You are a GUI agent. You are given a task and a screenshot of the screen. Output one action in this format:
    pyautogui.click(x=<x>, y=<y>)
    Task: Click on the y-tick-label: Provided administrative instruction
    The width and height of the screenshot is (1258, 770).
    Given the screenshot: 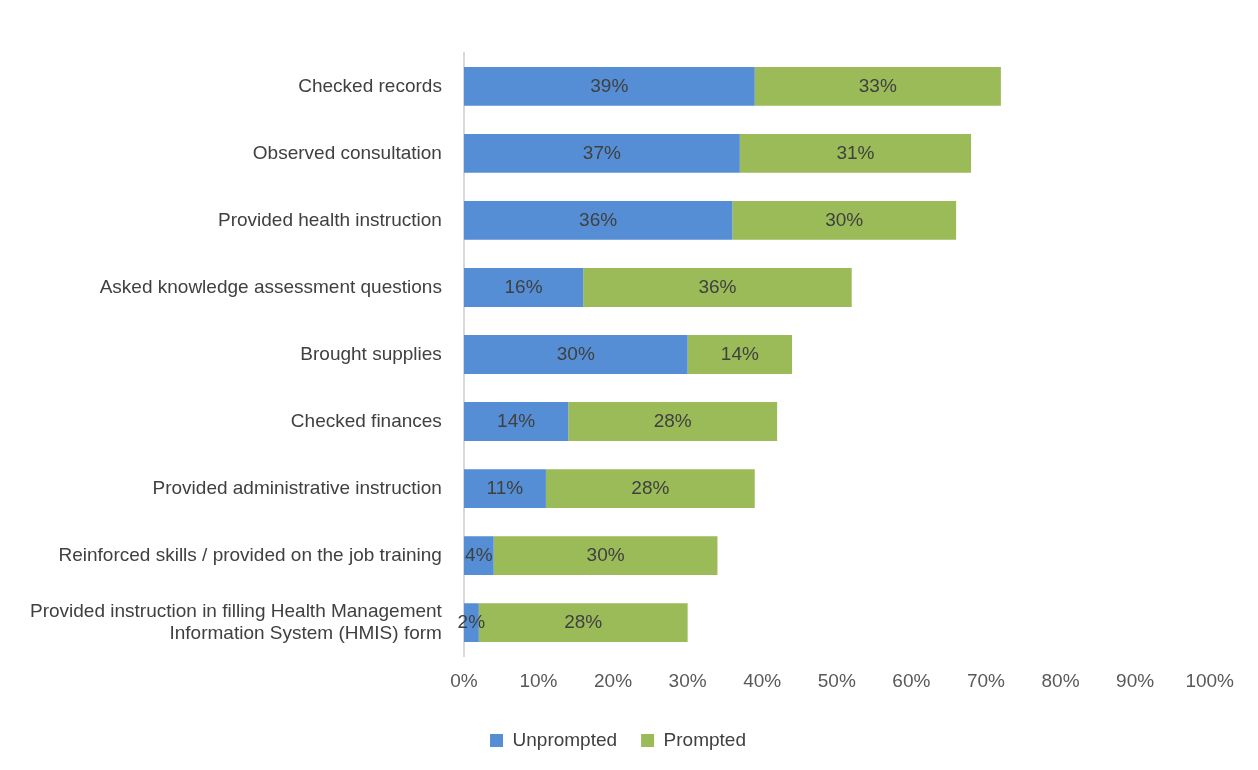 What is the action you would take?
    pyautogui.click(x=297, y=487)
    